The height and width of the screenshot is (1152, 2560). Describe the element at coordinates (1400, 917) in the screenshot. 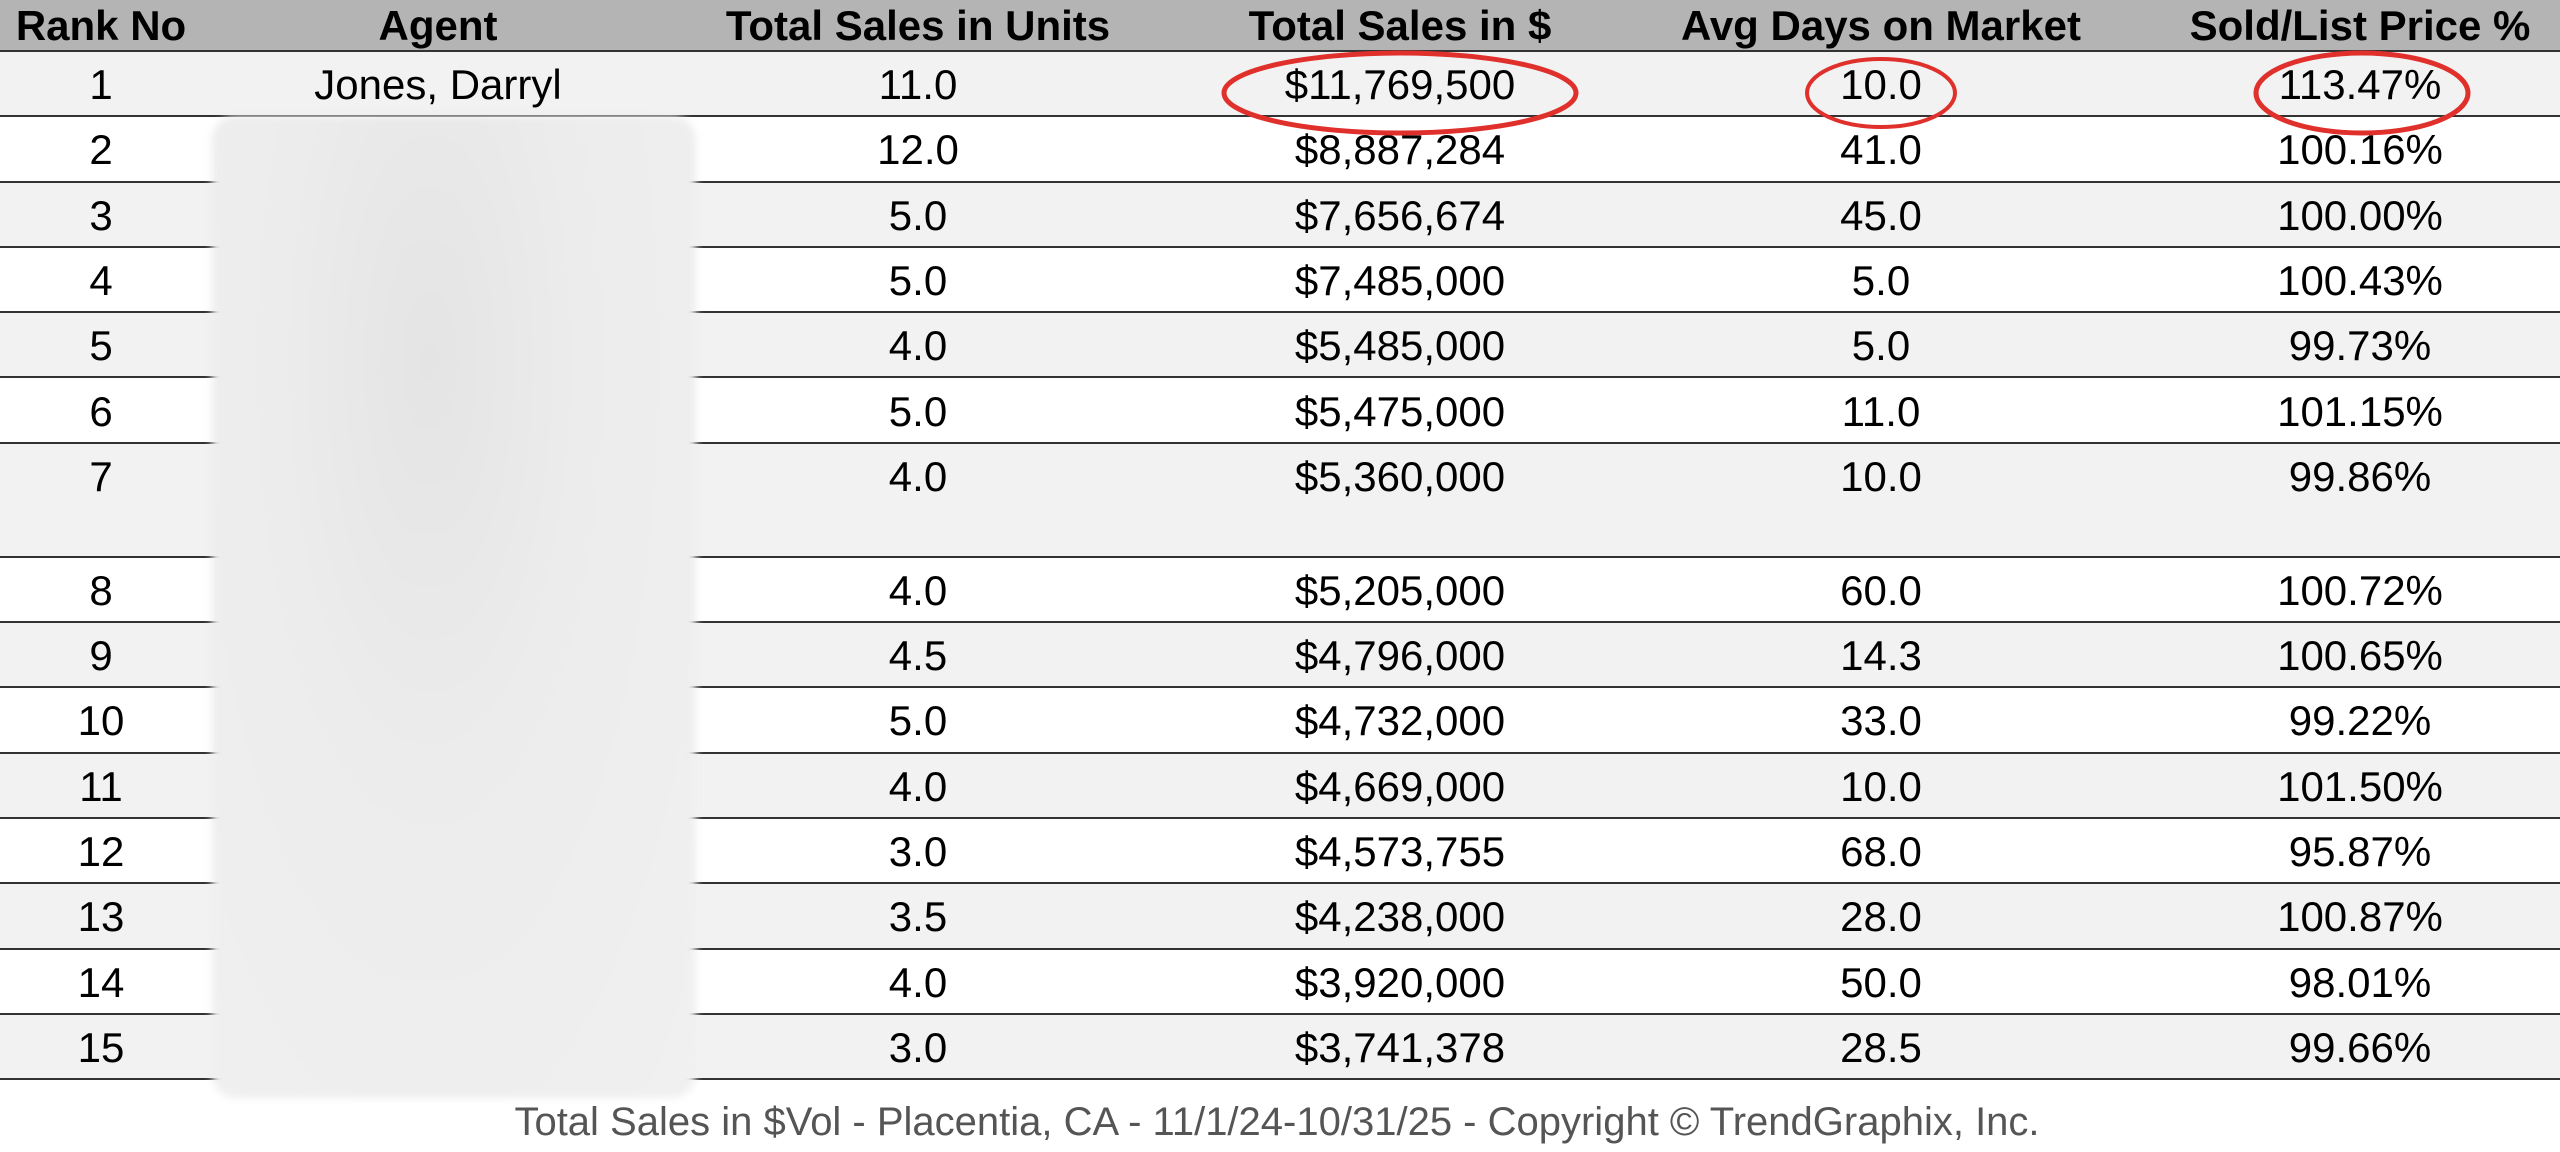

I see `table-cell: $4,238,000` at that location.